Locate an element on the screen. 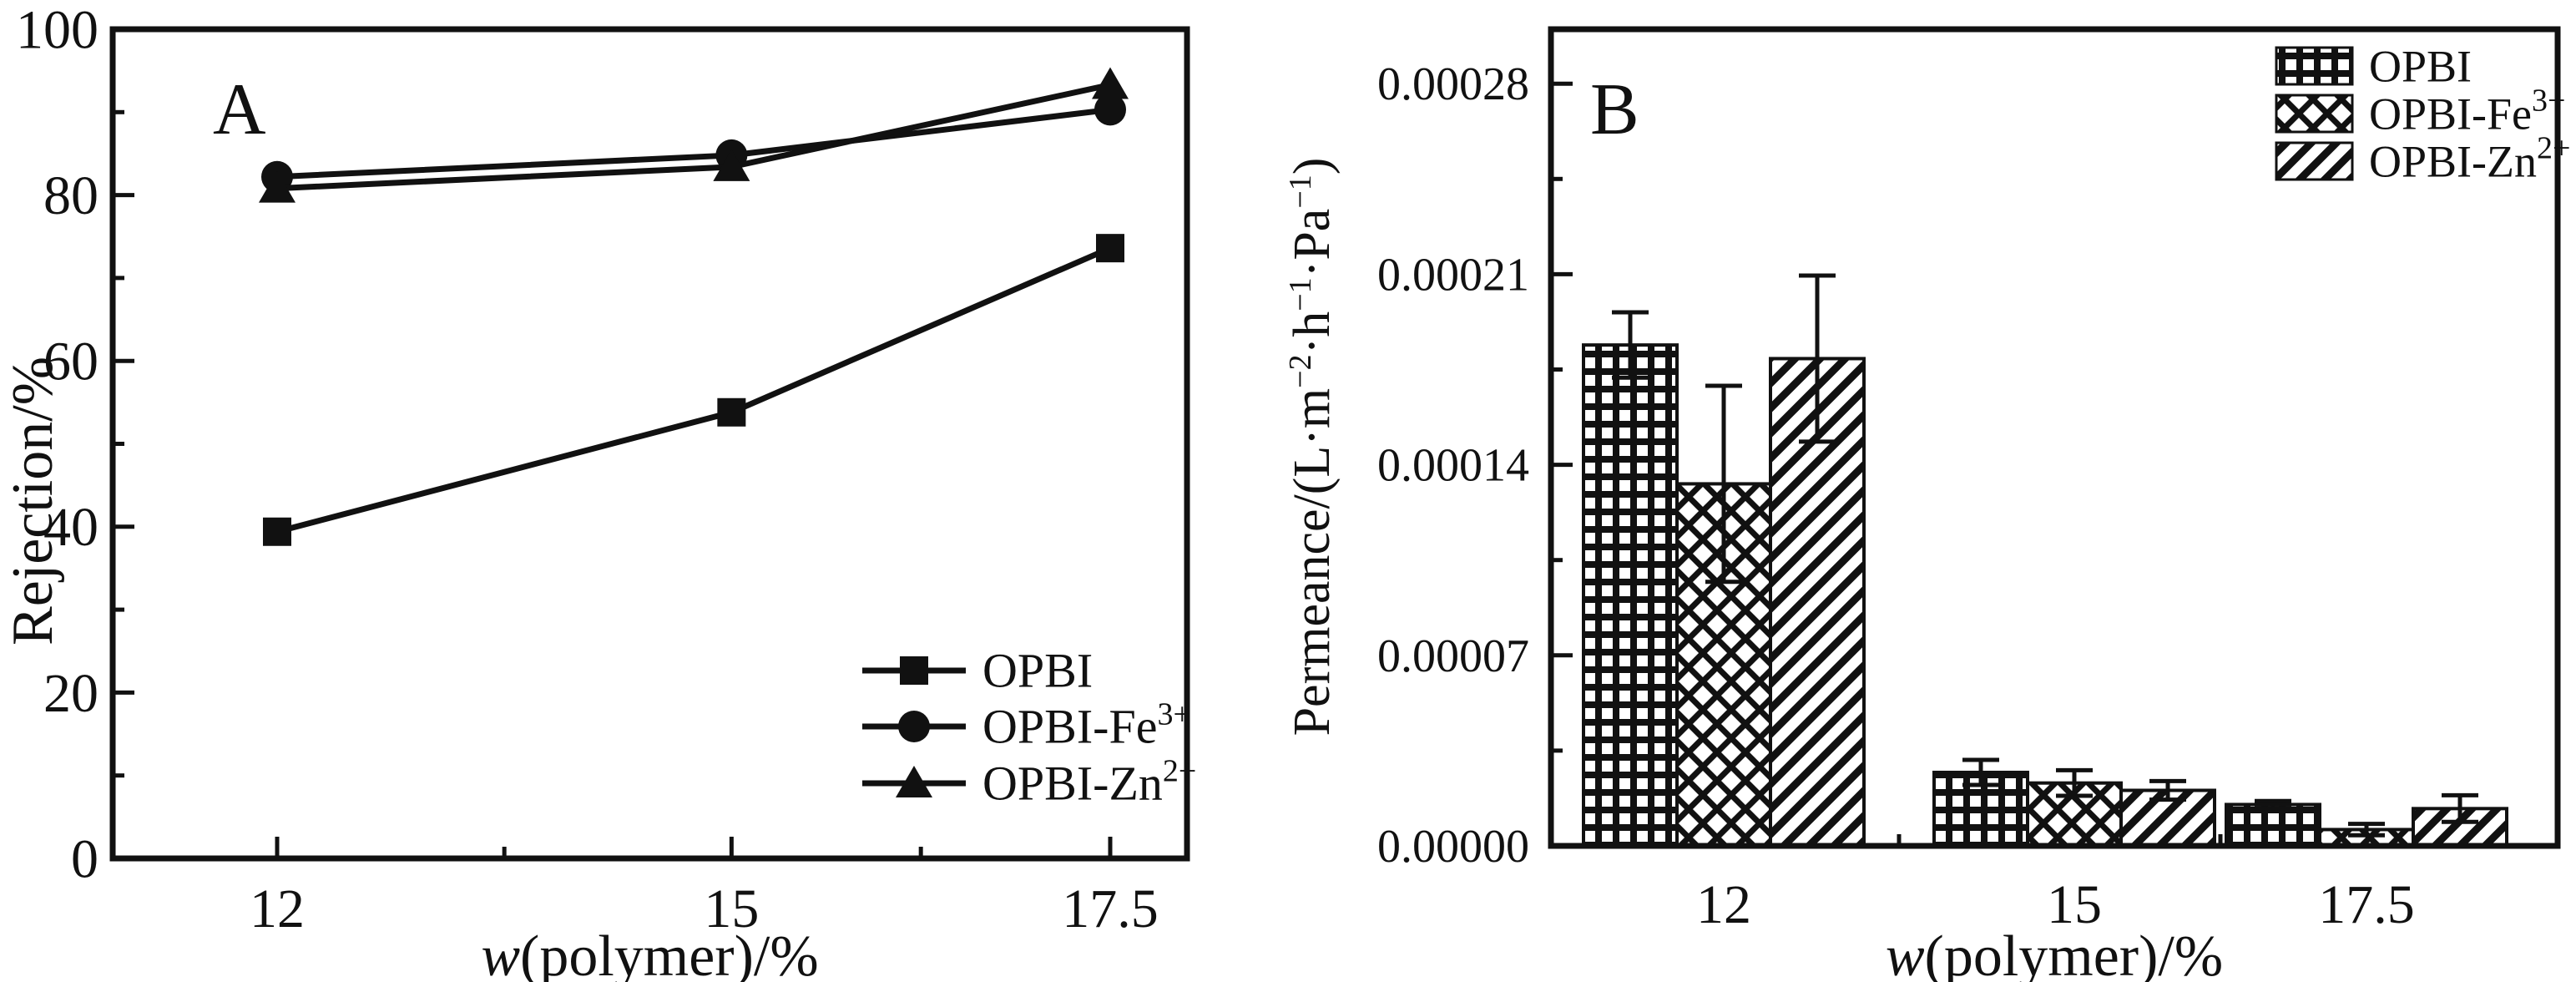 Image resolution: width=2576 pixels, height=982 pixels. series-opbi-zn2+ is located at coordinates (694, 135).